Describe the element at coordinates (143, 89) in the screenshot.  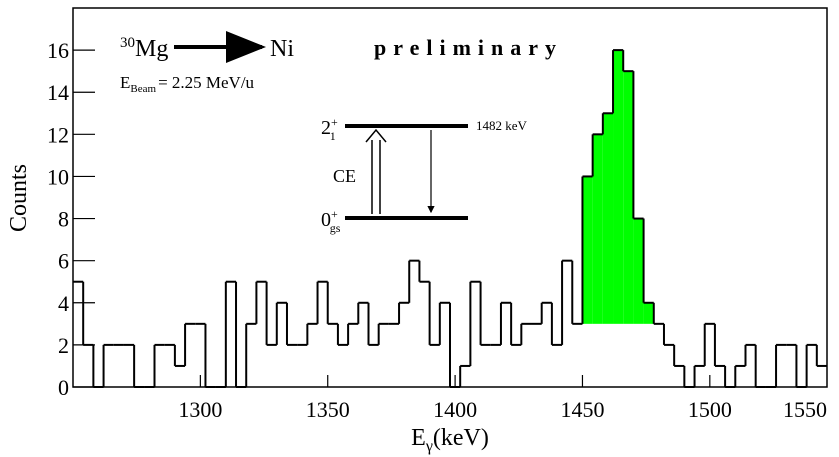
I see `beam-subscript: Beam` at that location.